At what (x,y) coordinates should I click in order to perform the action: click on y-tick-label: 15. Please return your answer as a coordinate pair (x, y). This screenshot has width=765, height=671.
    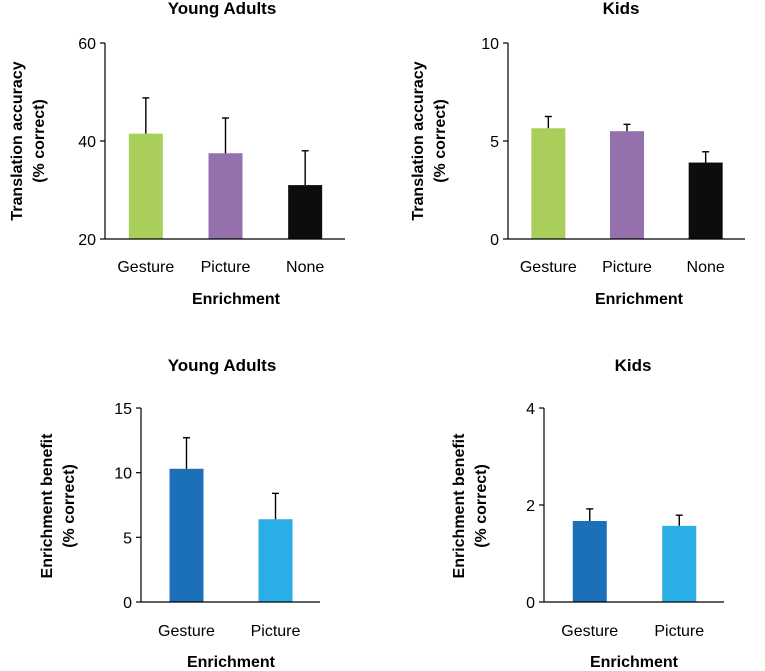
    Looking at the image, I should click on (123, 409).